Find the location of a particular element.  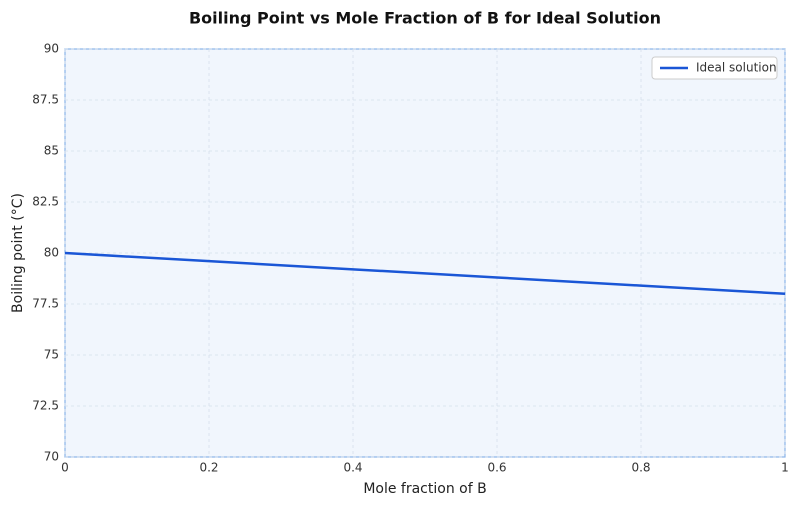

y-tick-label: 87.5 is located at coordinates (45, 100).